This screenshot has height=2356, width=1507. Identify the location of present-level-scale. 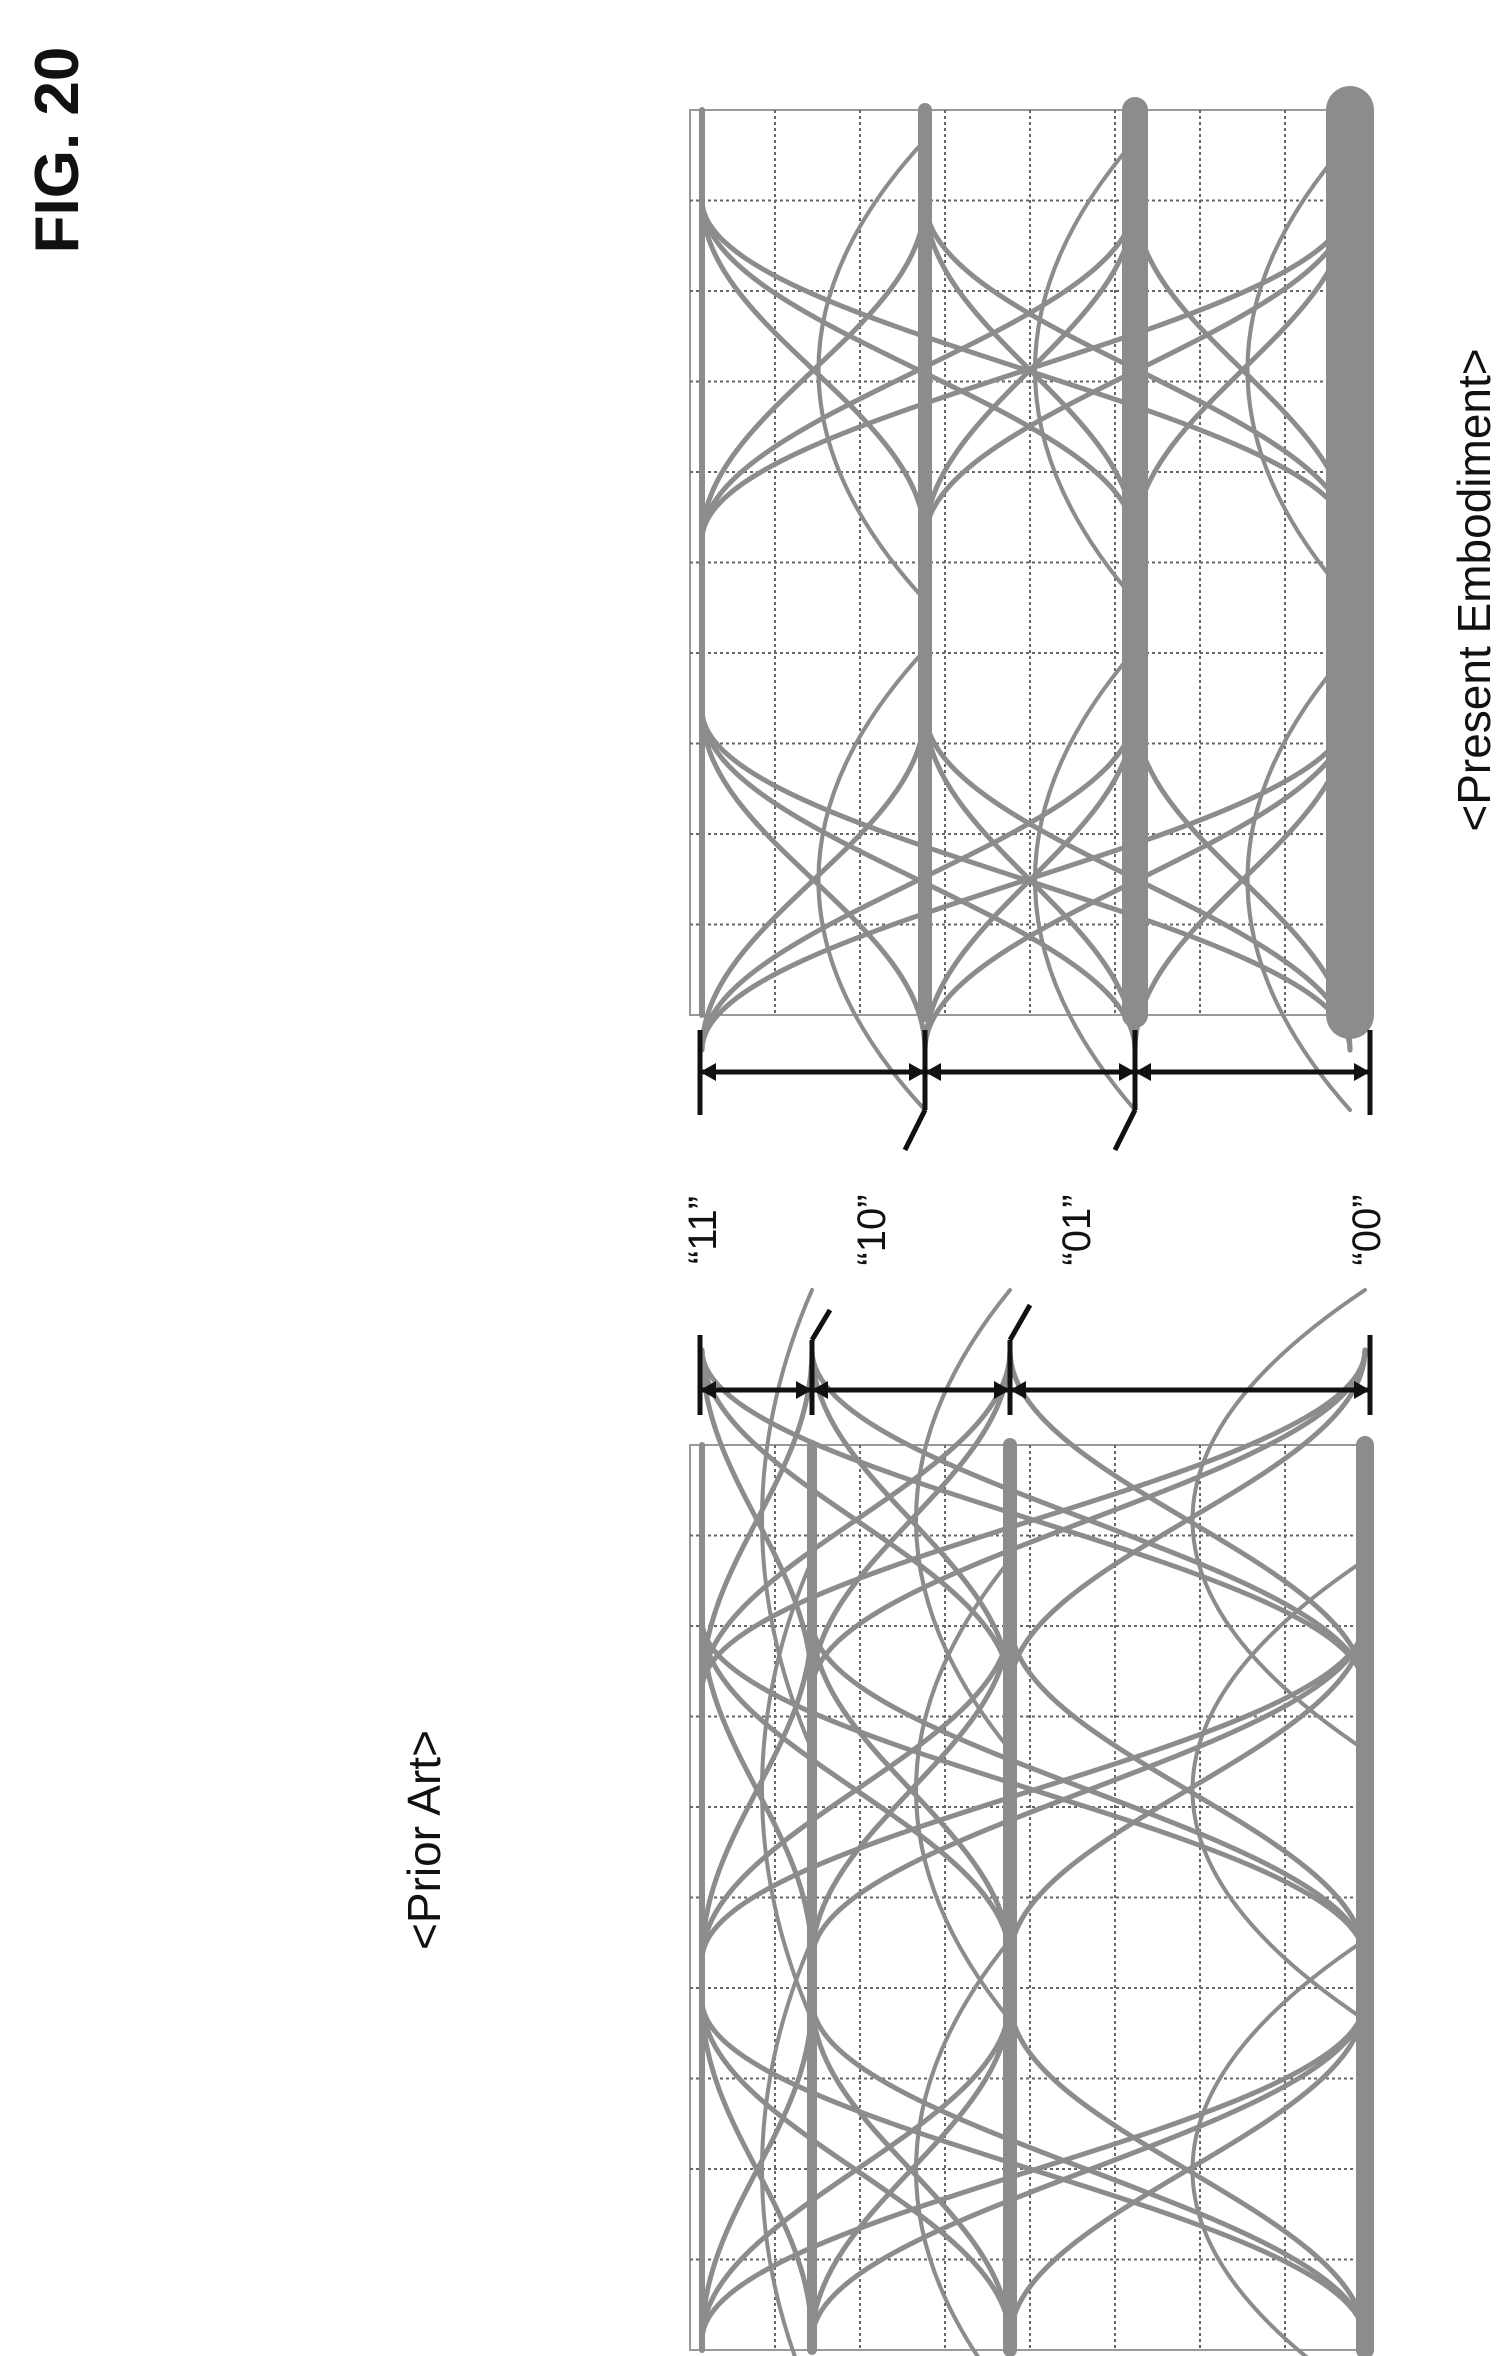
(1035, 1090).